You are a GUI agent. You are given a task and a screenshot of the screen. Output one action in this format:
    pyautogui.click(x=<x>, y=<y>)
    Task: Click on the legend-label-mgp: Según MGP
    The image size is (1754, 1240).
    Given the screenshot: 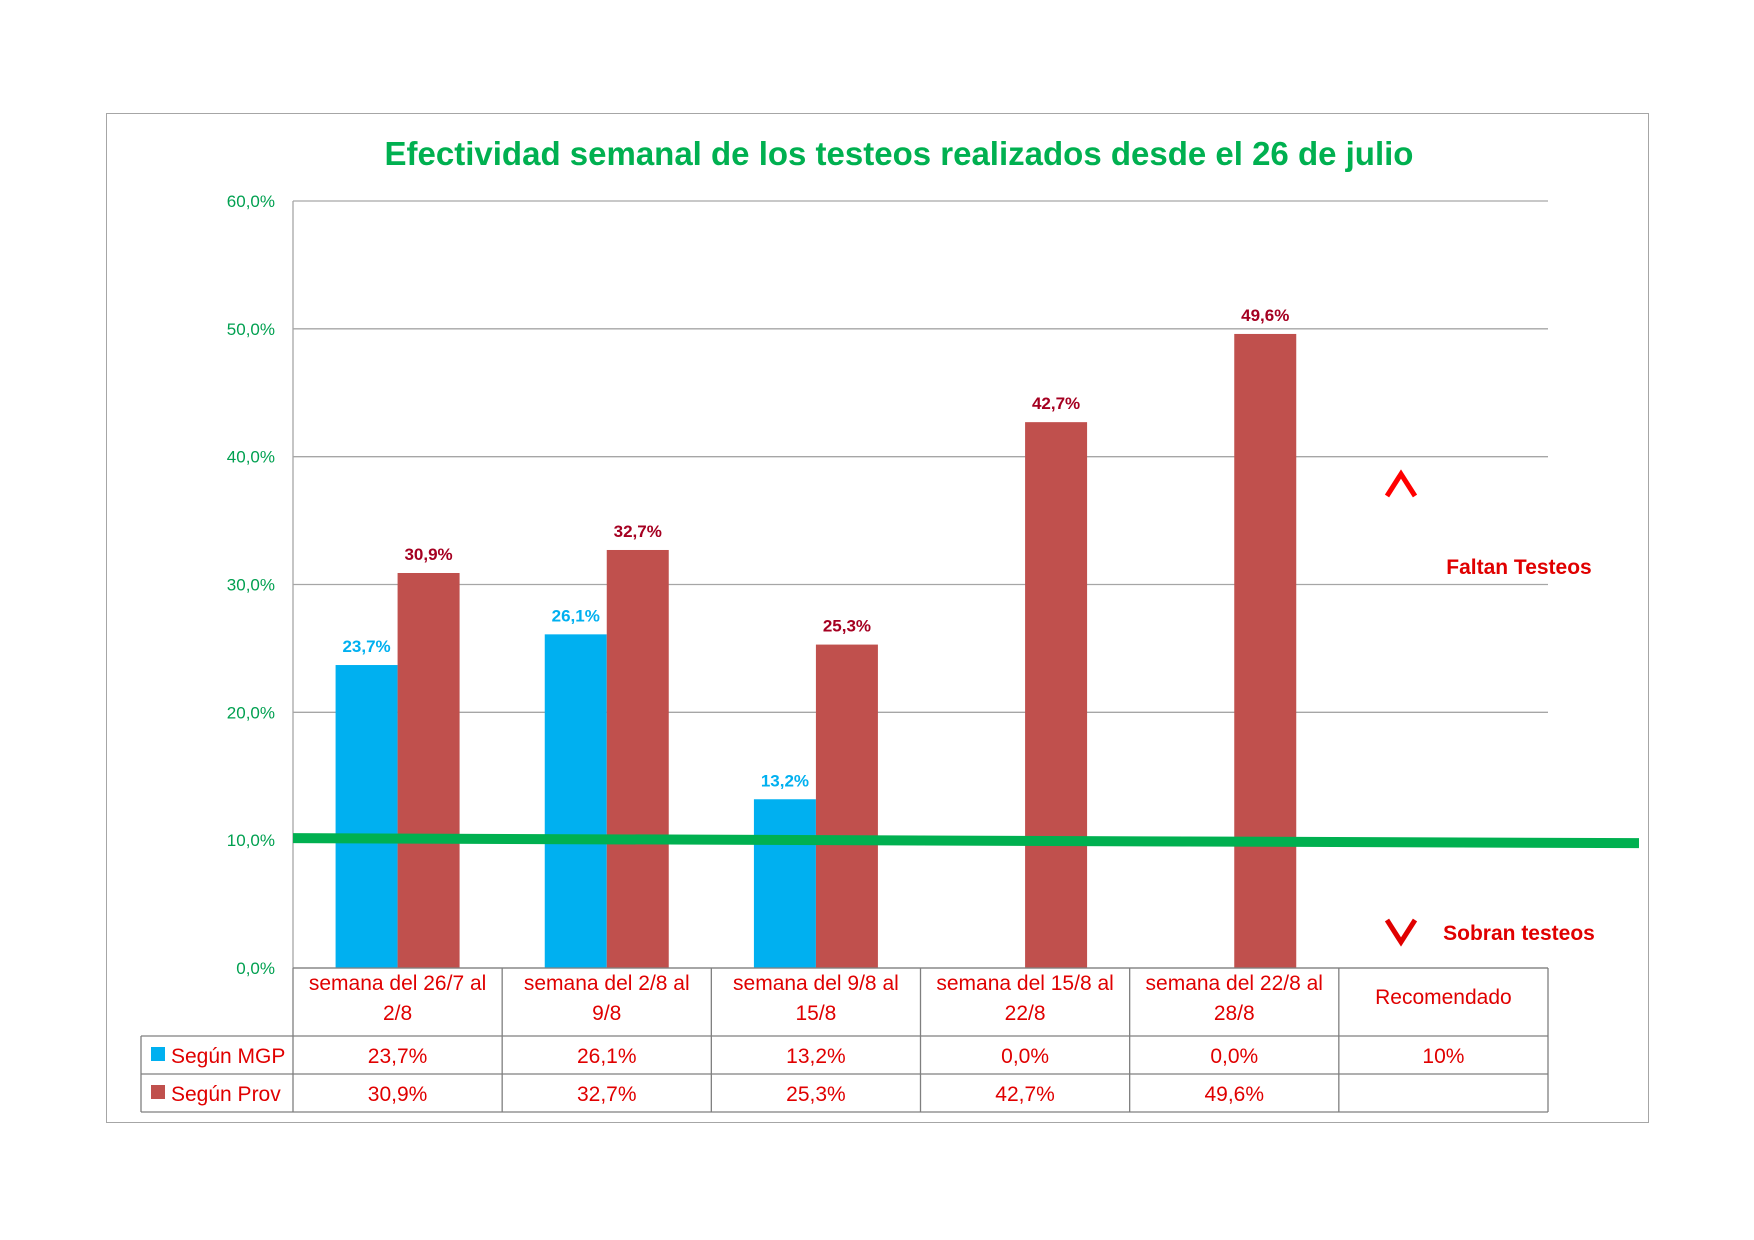 What is the action you would take?
    pyautogui.click(x=228, y=1056)
    